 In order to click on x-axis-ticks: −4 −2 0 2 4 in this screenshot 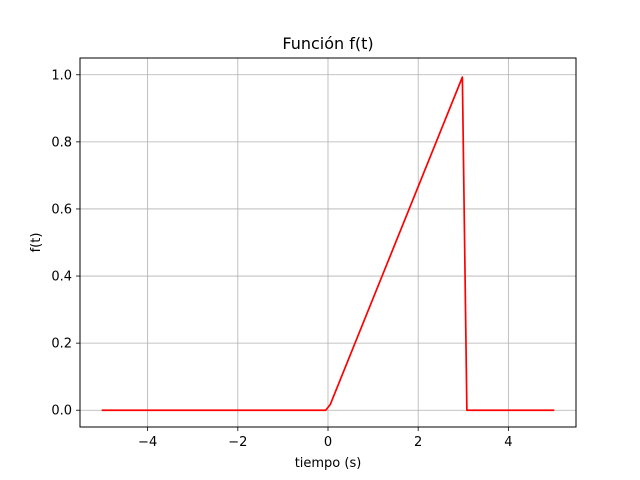, I will do `click(325, 438)`.